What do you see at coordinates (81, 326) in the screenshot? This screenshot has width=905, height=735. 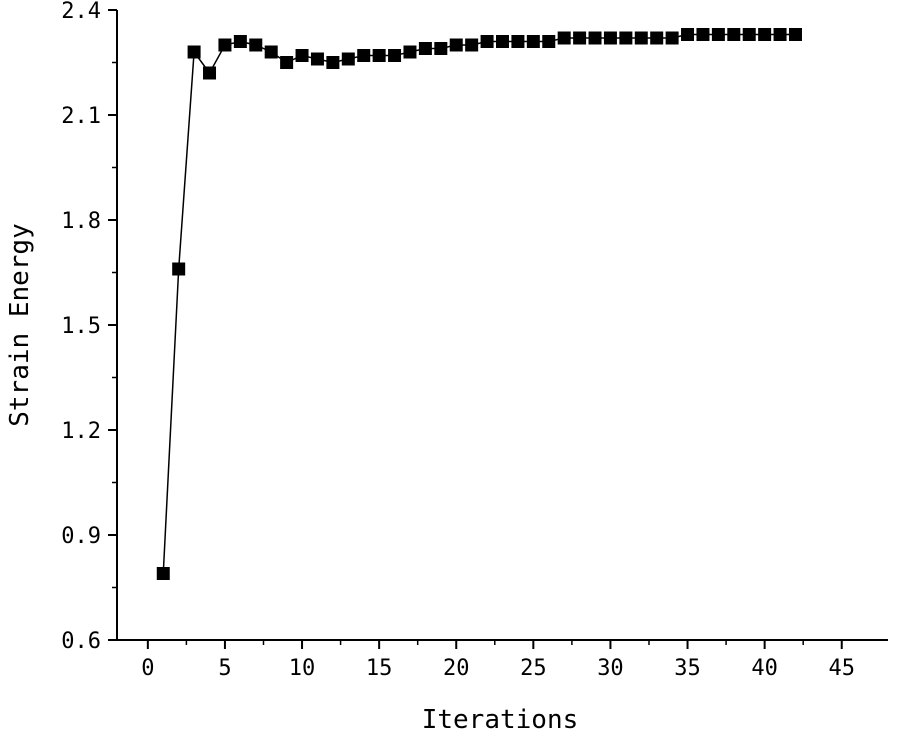 I see `y-tick-label: 1.5` at bounding box center [81, 326].